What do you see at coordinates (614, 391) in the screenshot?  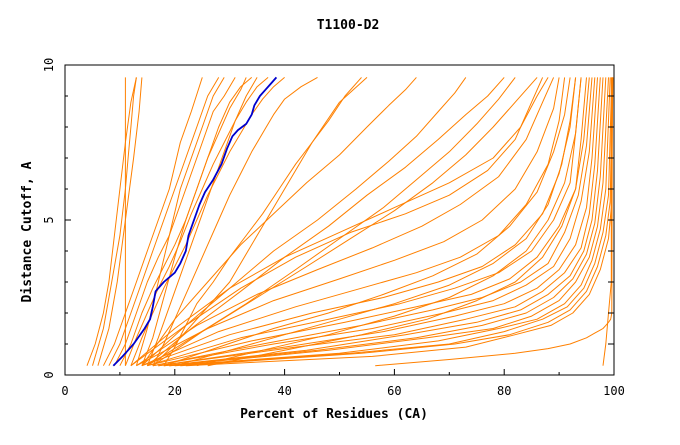 I see `x-tick-label: 100` at bounding box center [614, 391].